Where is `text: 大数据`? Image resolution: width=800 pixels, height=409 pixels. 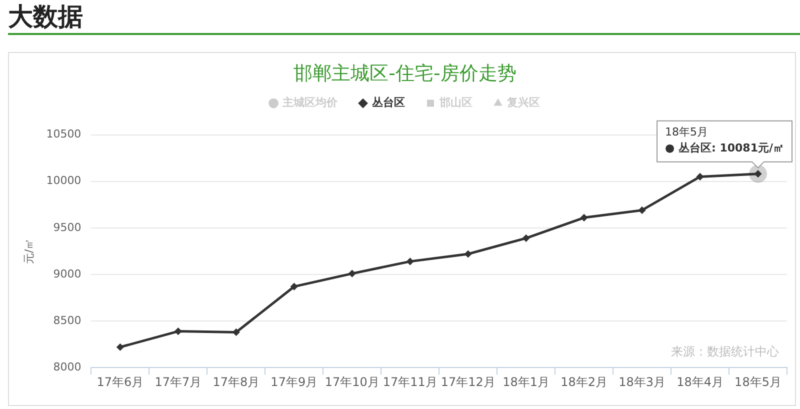
text: 大数据 is located at coordinates (45, 16).